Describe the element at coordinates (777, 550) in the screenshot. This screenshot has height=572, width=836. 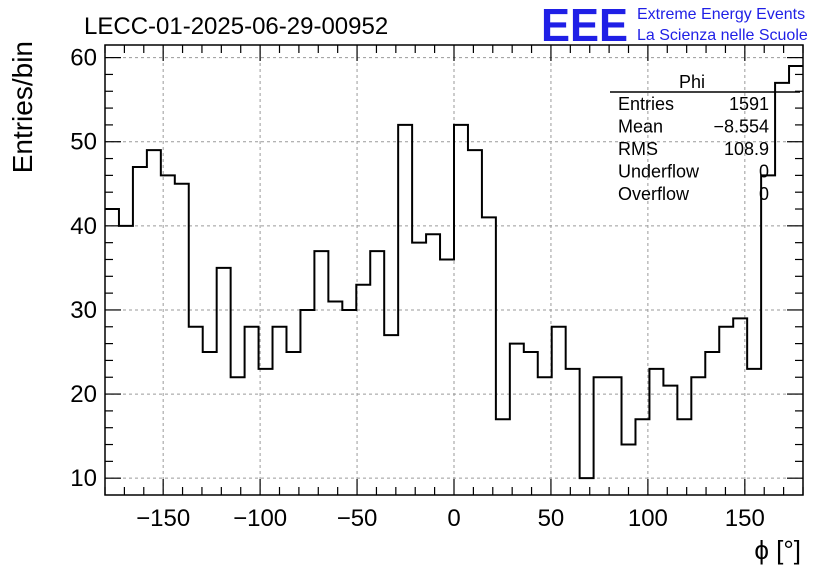
I see `x-axis-label: ϕ [°]` at that location.